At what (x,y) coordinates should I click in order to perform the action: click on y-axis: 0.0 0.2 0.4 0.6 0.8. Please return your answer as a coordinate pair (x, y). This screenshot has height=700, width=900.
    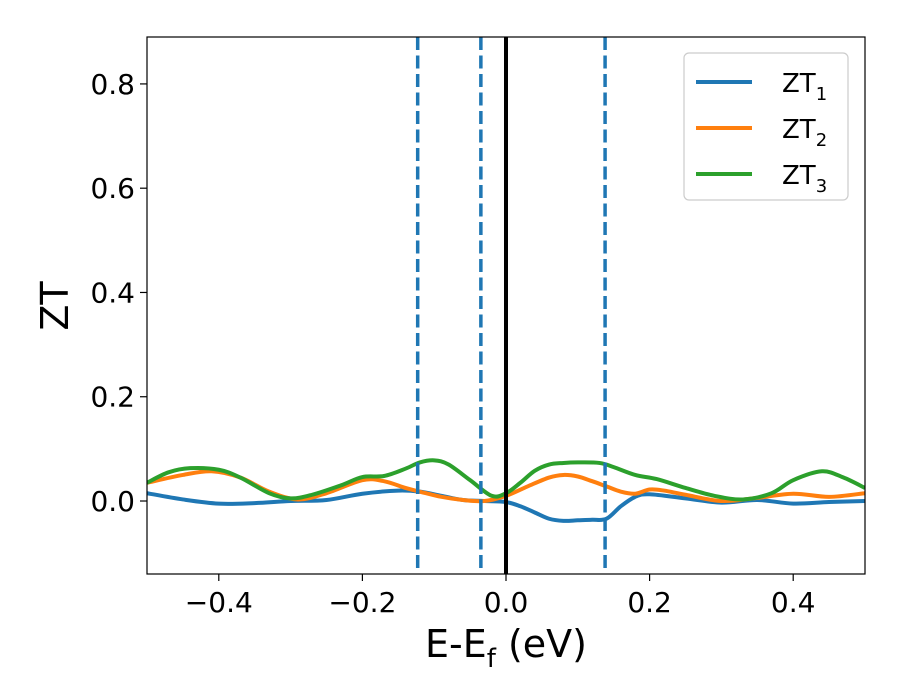
    Looking at the image, I should click on (118, 293).